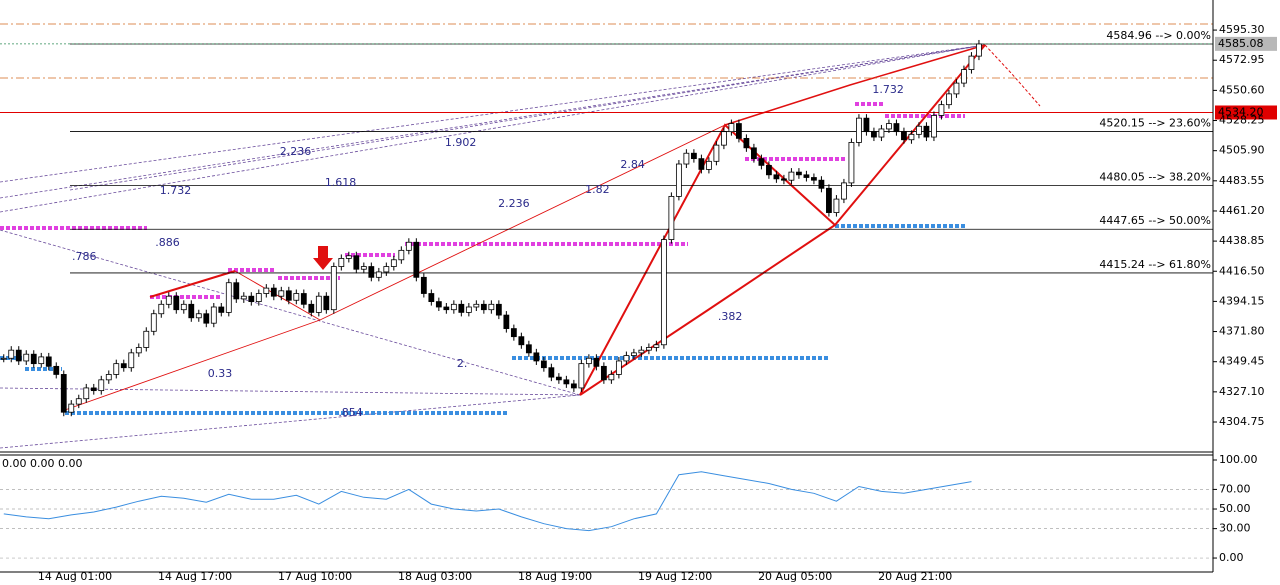 The width and height of the screenshot is (1280, 585). Describe the element at coordinates (1242, 29) in the screenshot. I see `y-tick-label: 4595.30` at that location.